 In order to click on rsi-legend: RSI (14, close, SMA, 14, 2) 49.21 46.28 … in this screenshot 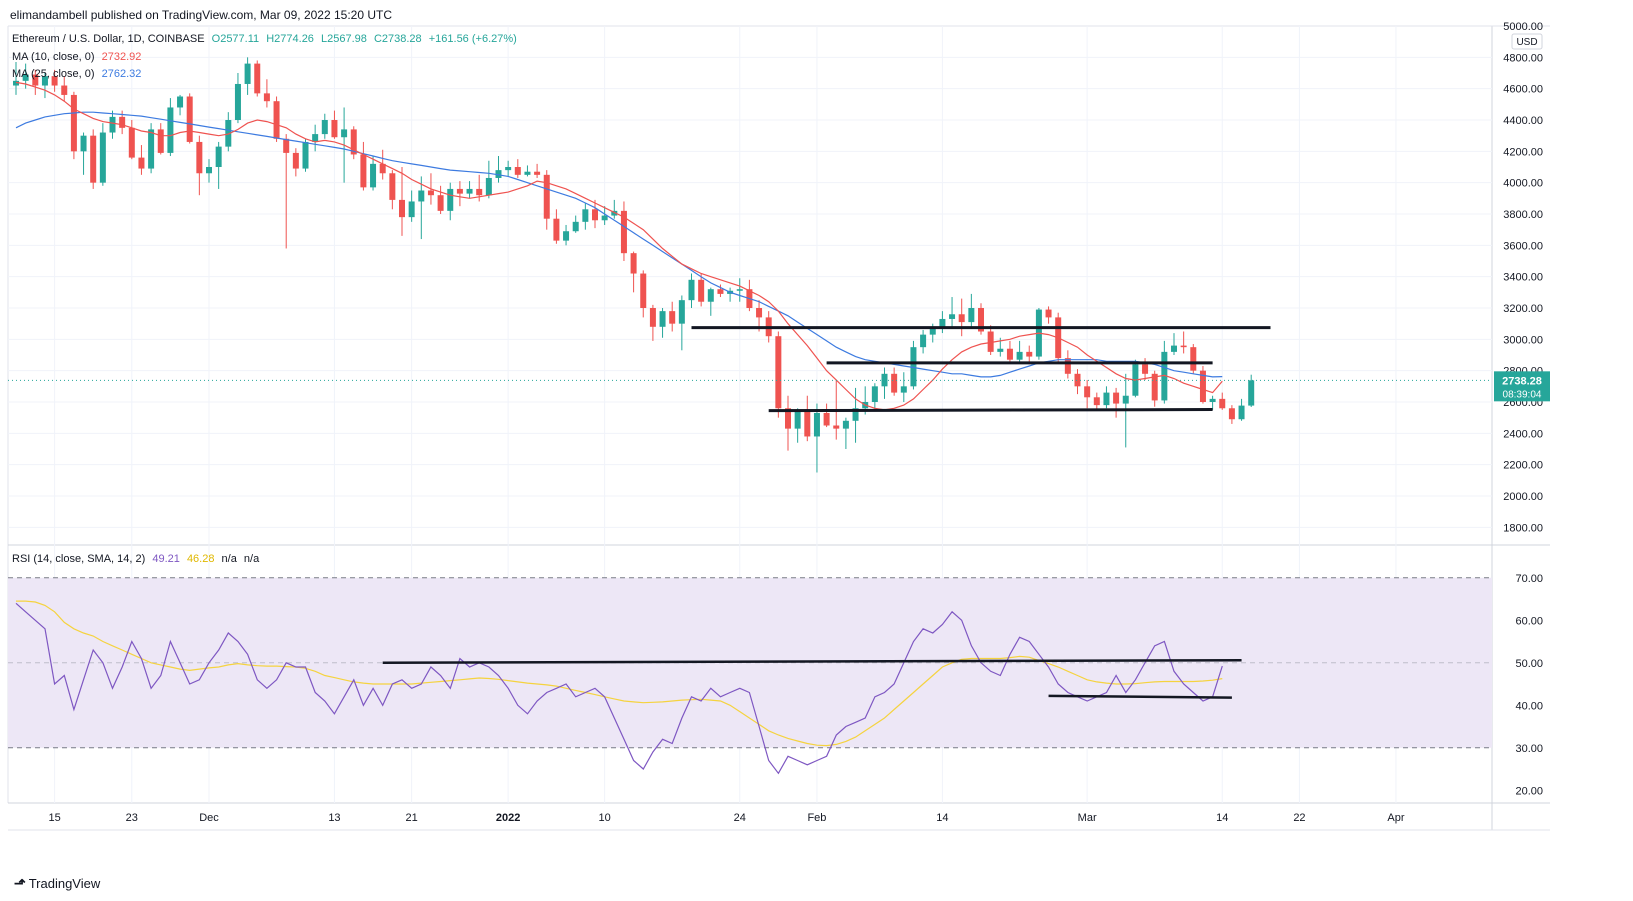, I will do `click(137, 559)`.